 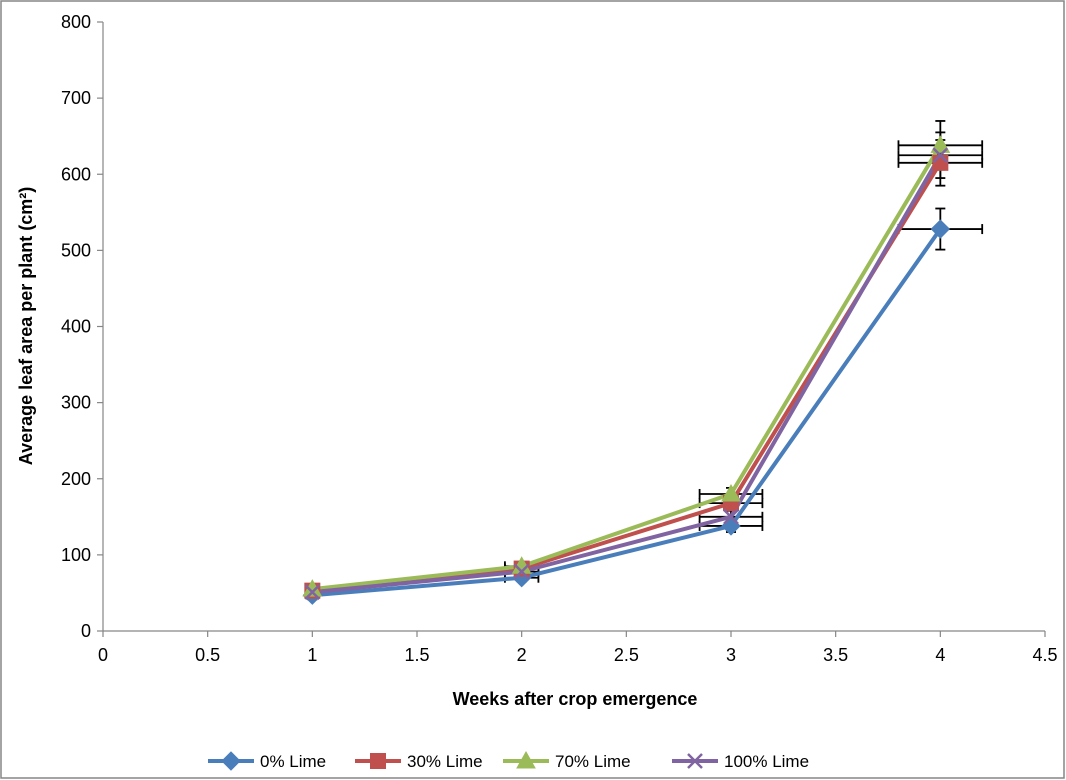 I want to click on y-tick-label: 100, so click(x=76, y=555).